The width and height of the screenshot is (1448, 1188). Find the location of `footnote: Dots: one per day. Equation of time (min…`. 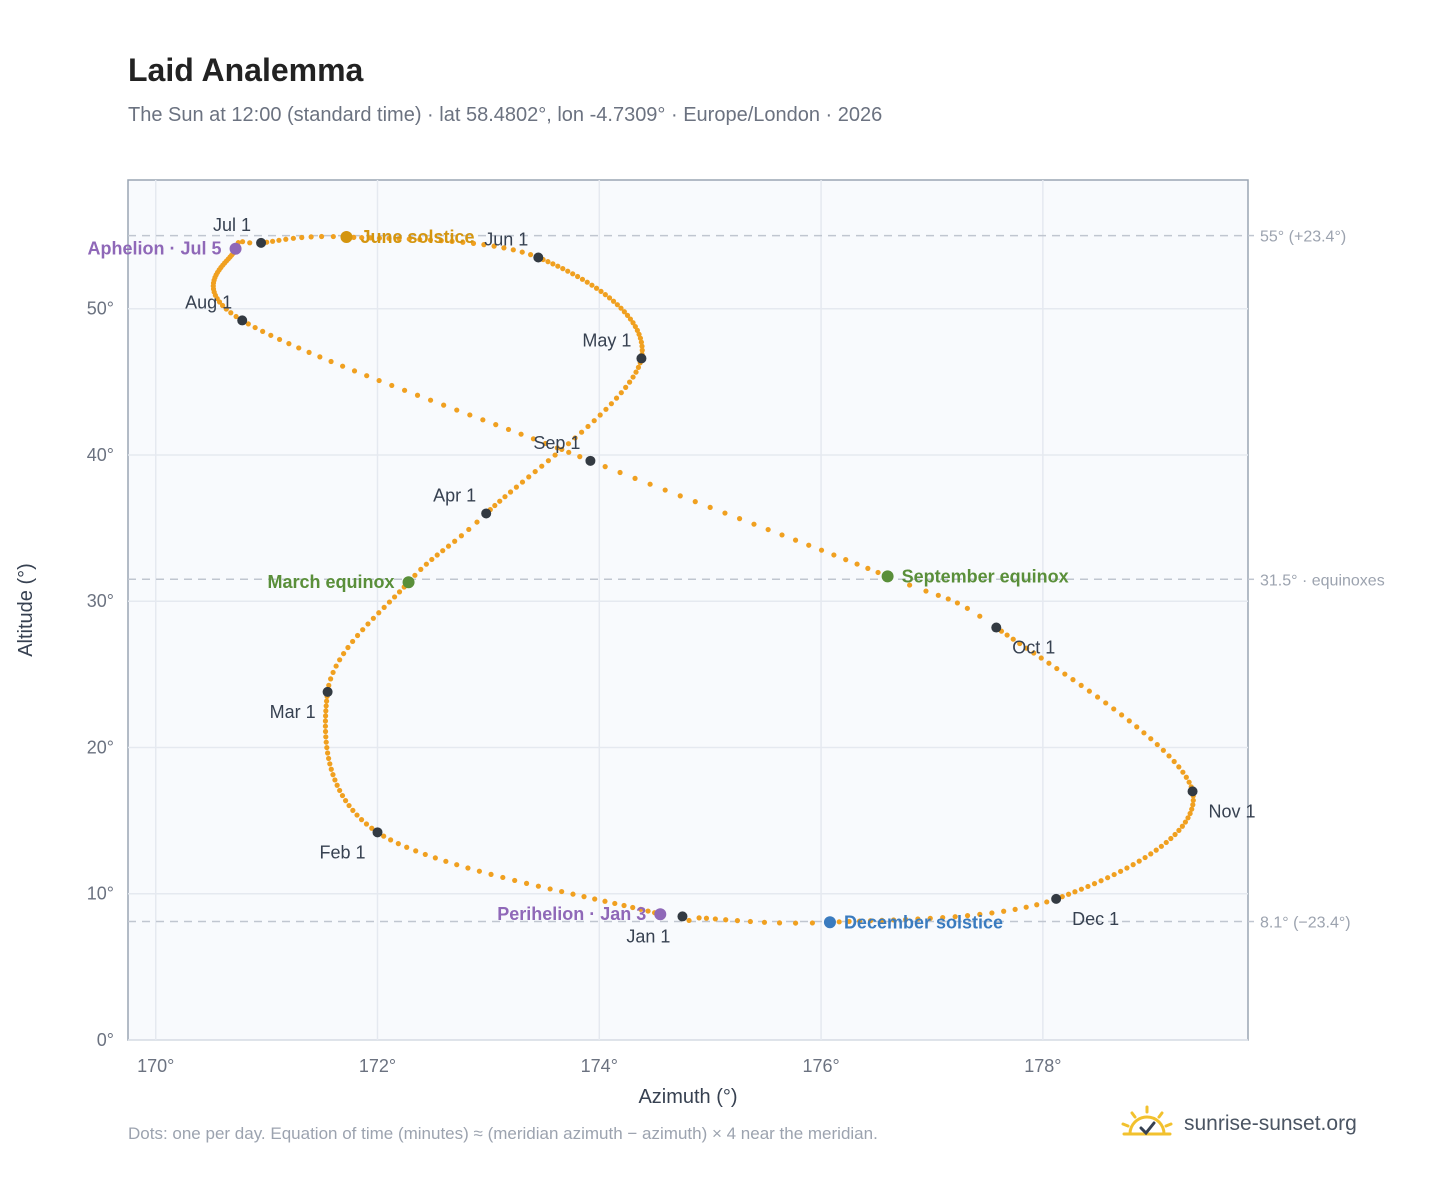

footnote: Dots: one per day. Equation of time (min… is located at coordinates (503, 1133).